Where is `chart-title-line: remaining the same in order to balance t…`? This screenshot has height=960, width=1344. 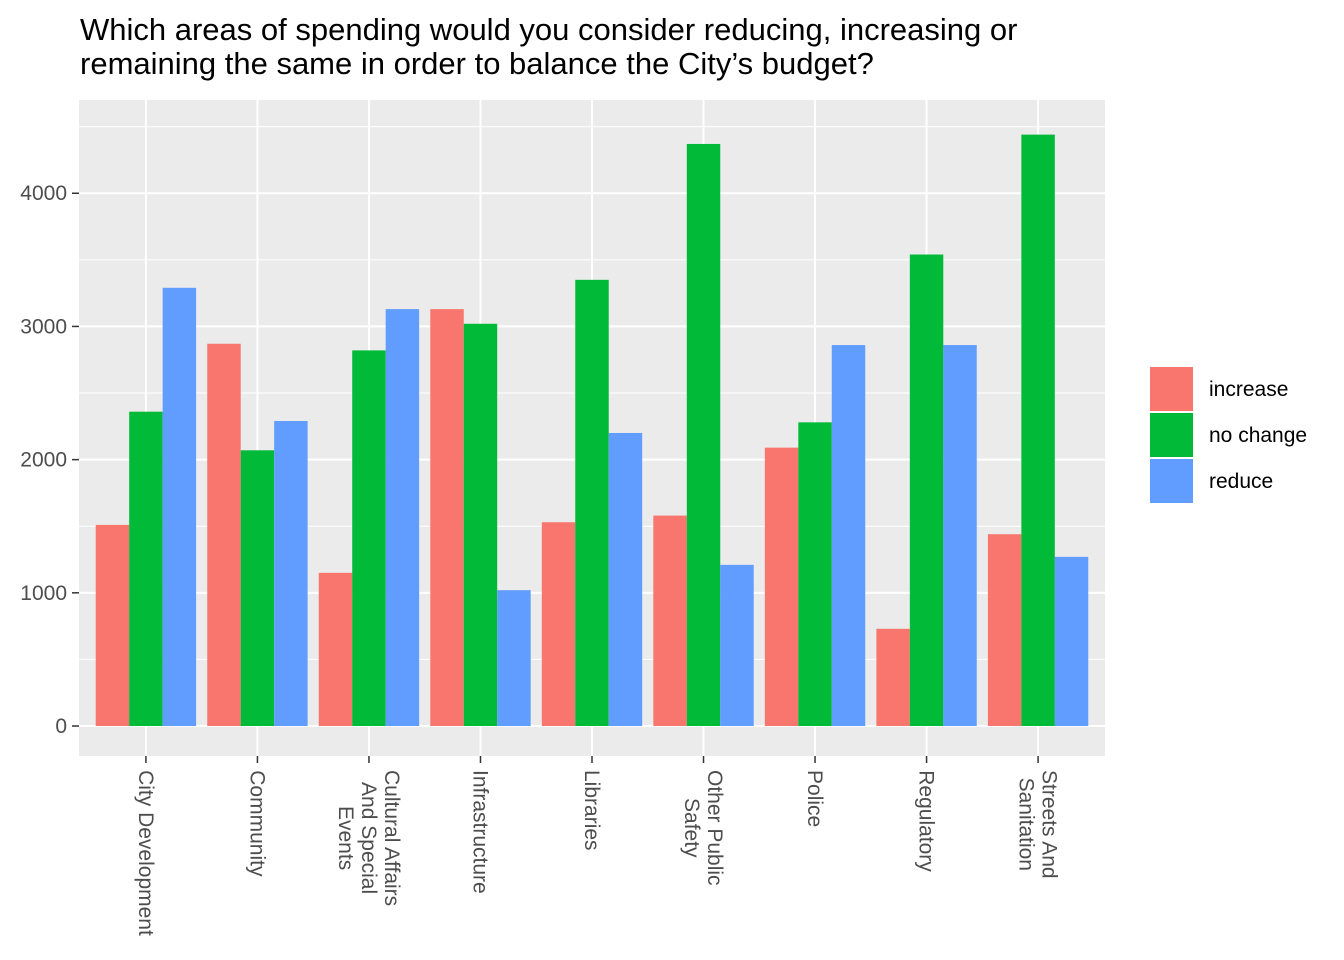
chart-title-line: remaining the same in order to balance t… is located at coordinates (477, 63).